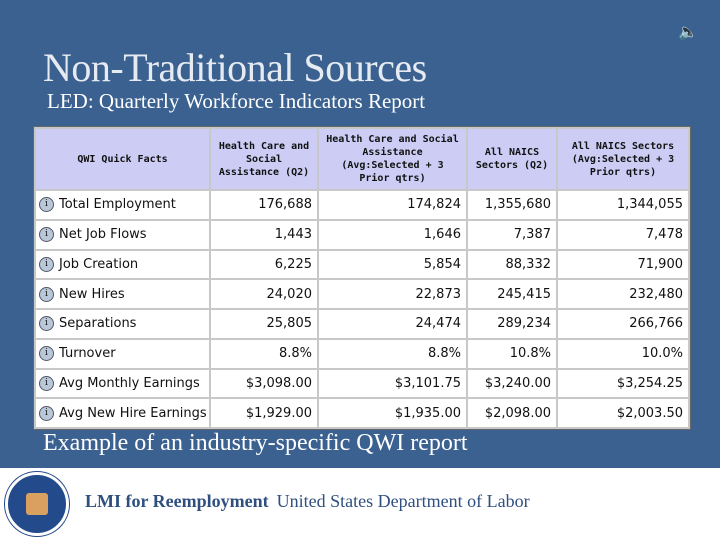 Image resolution: width=720 pixels, height=540 pixels. What do you see at coordinates (688, 31) in the screenshot?
I see `speaker-icon: 🔈` at bounding box center [688, 31].